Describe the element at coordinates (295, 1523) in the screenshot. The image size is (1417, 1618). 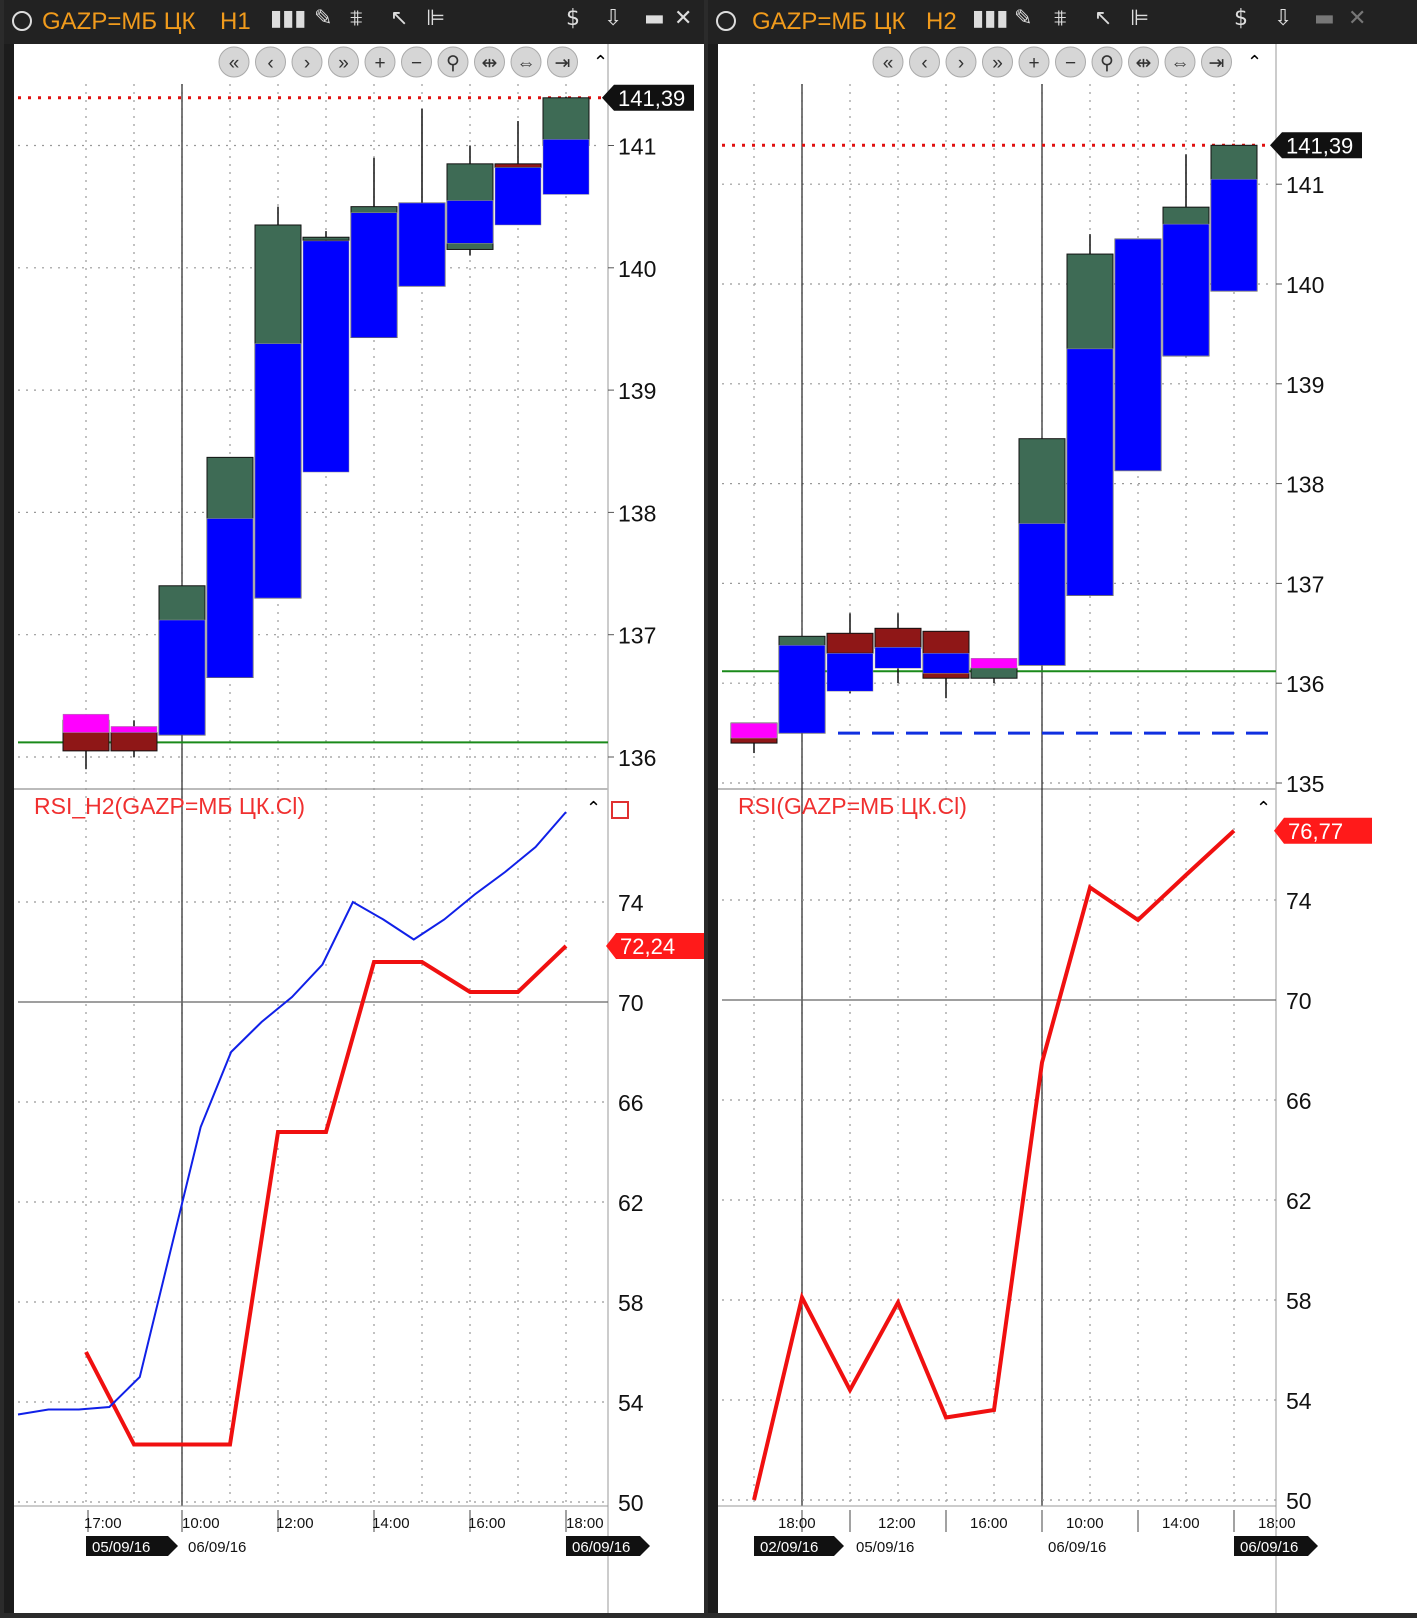
I see `x-tick-label: 12:00` at that location.